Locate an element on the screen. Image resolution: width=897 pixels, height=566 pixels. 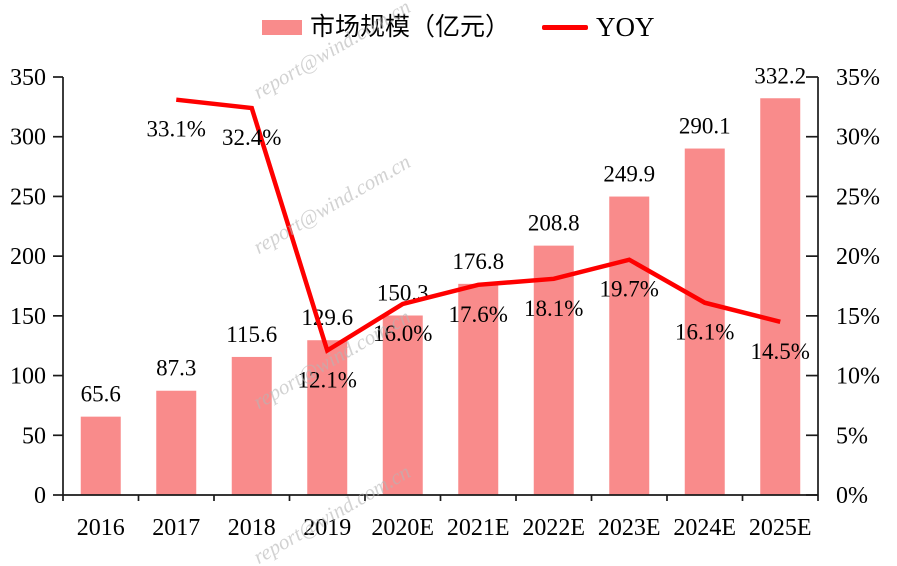
right-tick-label: 15% is located at coordinates (858, 317).